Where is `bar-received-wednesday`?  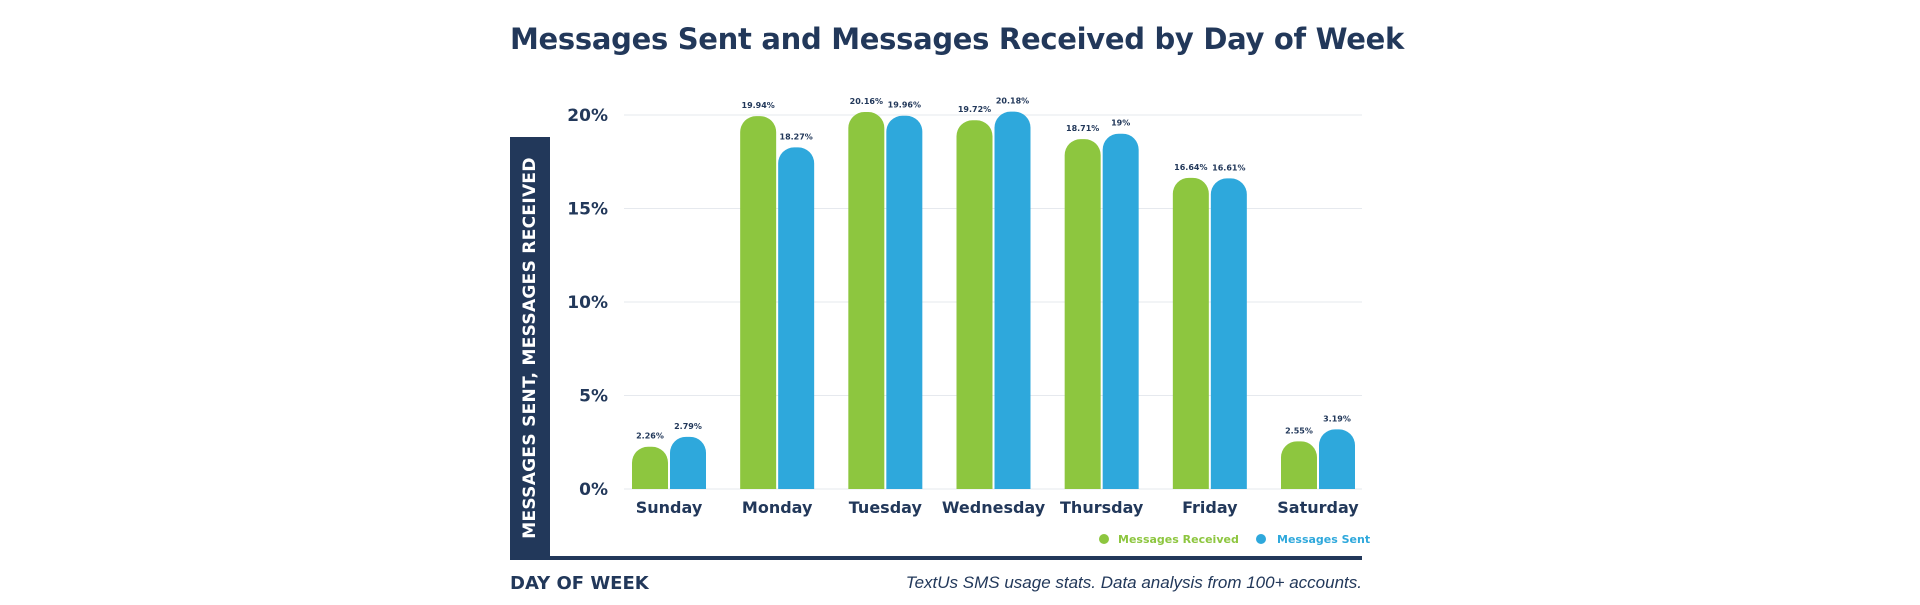
bar-received-wednesday is located at coordinates (974, 305).